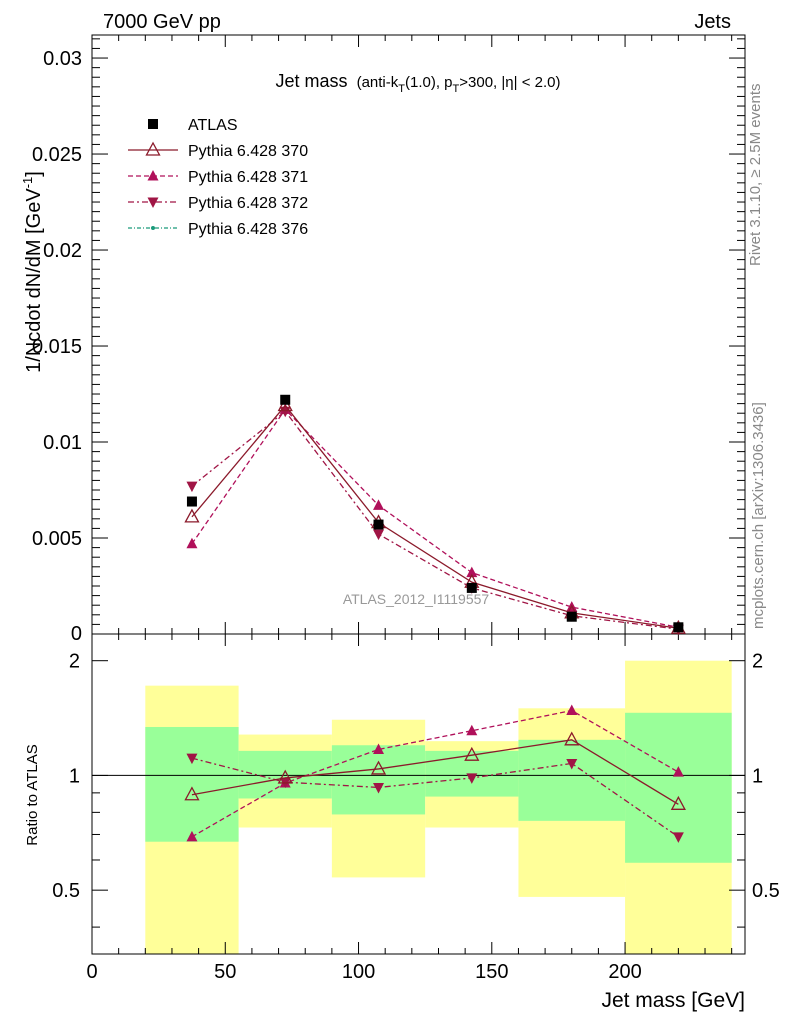 The height and width of the screenshot is (1024, 786). I want to click on y-main-tick-label: 0.01, so click(62, 443).